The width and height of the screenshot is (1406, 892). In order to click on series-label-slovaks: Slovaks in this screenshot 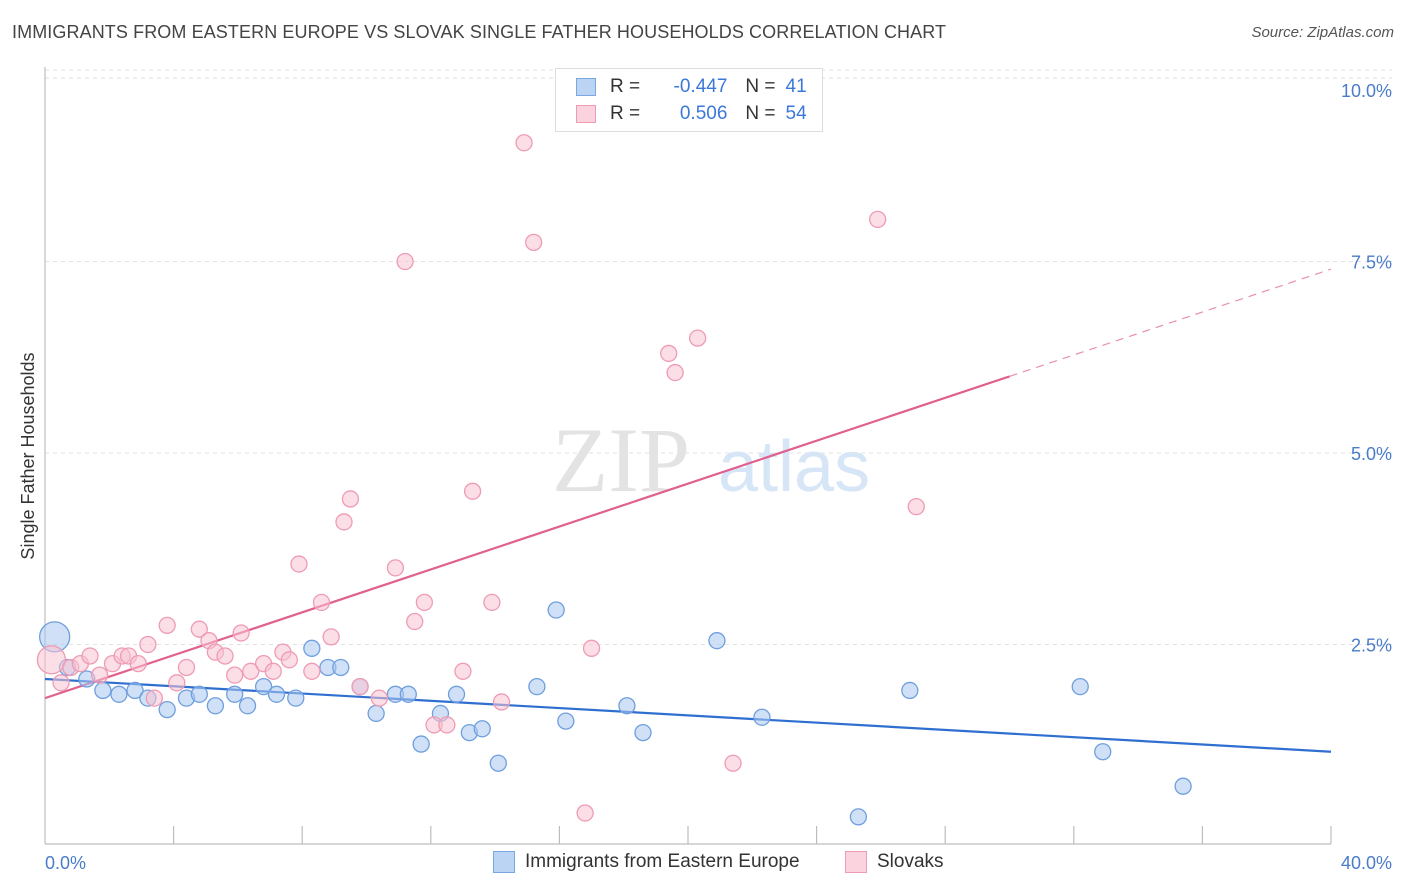, I will do `click(910, 861)`.